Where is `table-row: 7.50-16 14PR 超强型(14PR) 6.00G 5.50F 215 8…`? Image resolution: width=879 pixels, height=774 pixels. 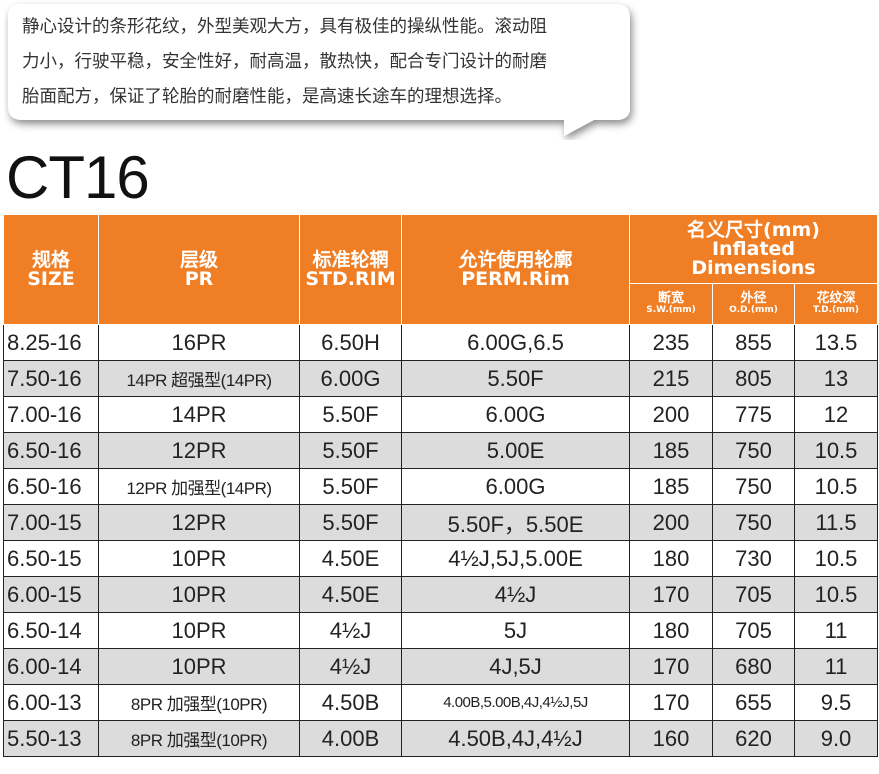
table-row: 7.50-16 14PR 超强型(14PR) 6.00G 5.50F 215 8… is located at coordinates (440, 378).